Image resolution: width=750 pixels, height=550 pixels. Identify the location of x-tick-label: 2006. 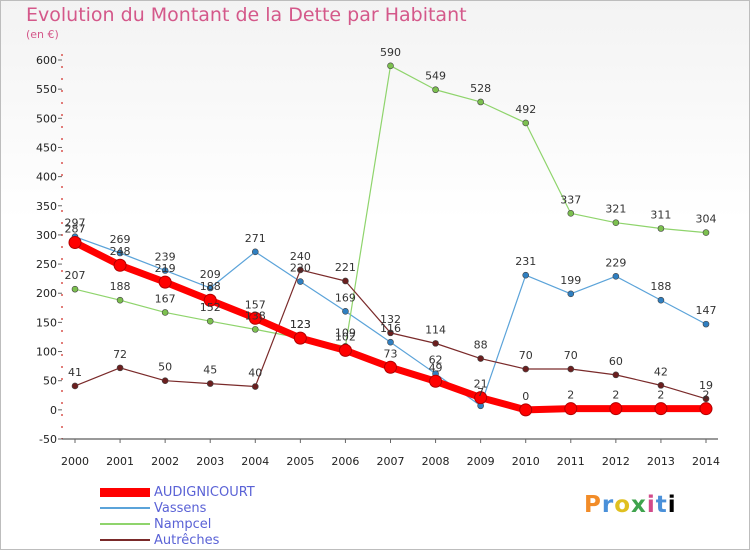
(345, 461).